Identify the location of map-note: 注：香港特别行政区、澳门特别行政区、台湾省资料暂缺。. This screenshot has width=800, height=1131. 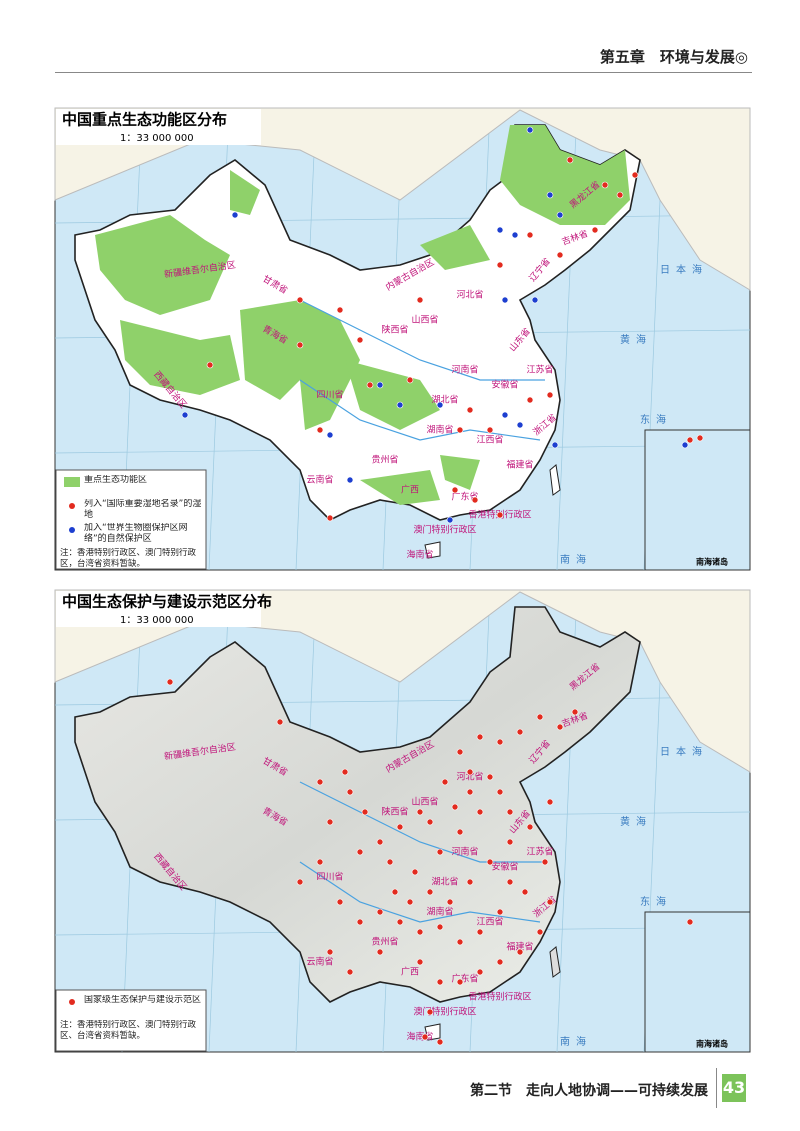
(128, 1030).